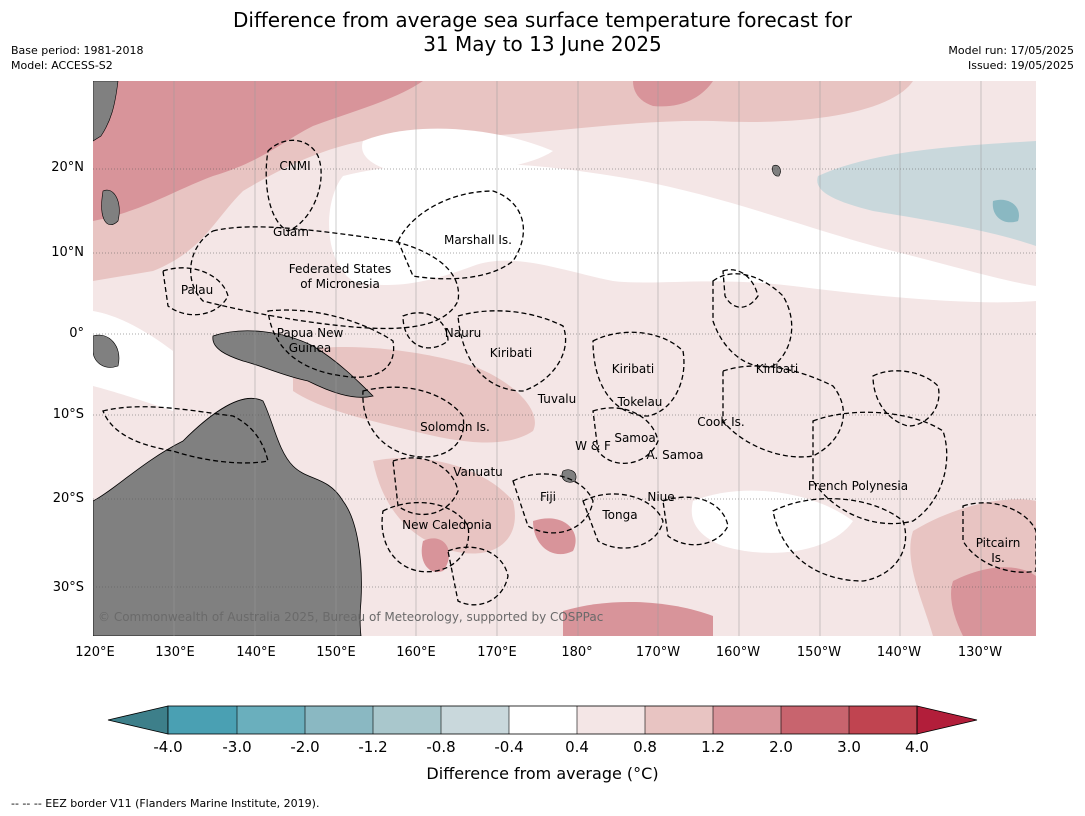  What do you see at coordinates (577, 747) in the screenshot?
I see `colorbar-label: 0.4` at bounding box center [577, 747].